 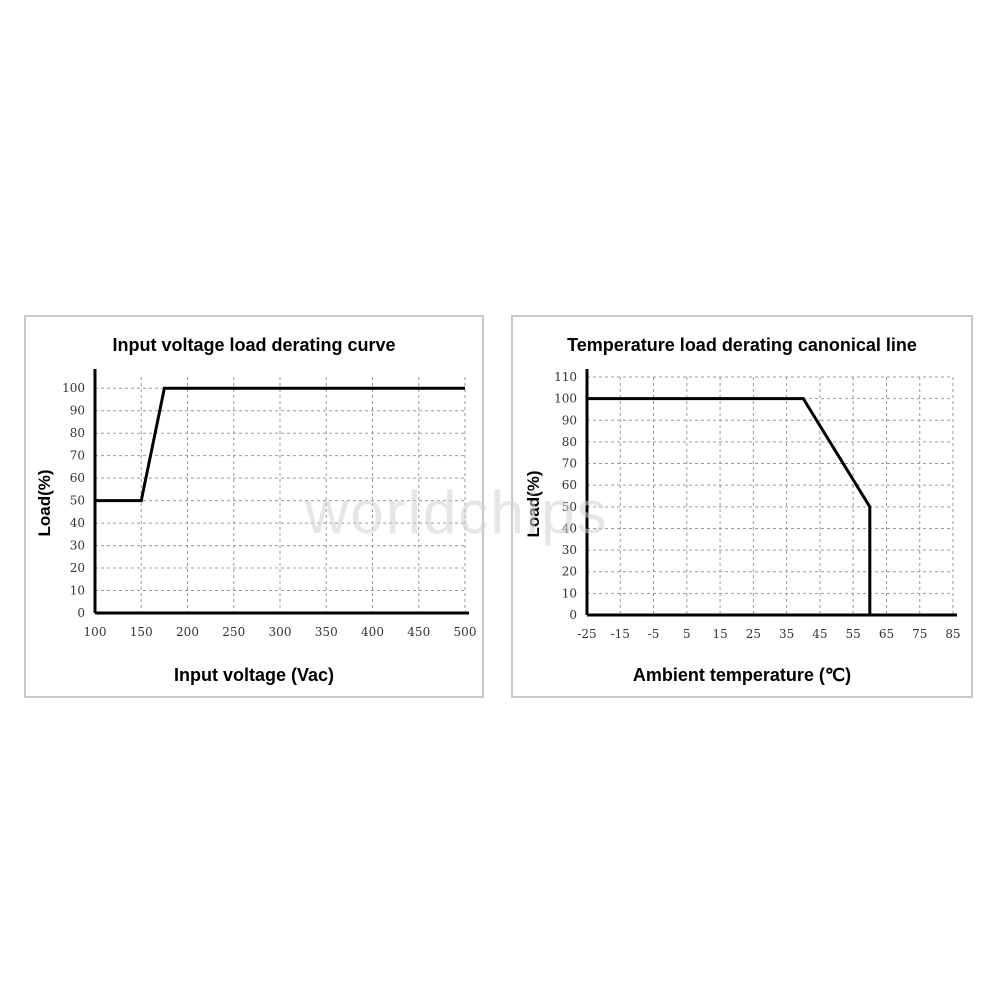 I want to click on x-tick-label: -25, so click(x=586, y=634).